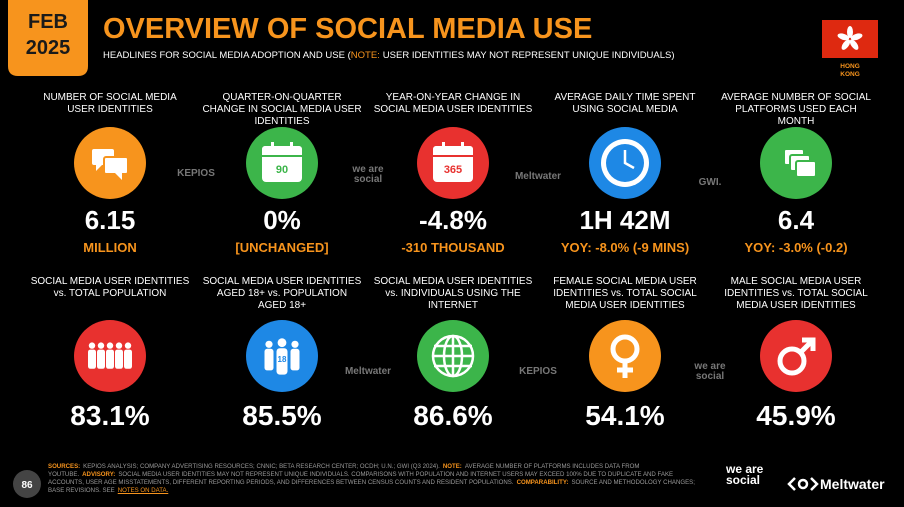 Image resolution: width=904 pixels, height=507 pixels. I want to click on title: OVERVIEW OF SOCIAL MEDIA USE, so click(347, 29).